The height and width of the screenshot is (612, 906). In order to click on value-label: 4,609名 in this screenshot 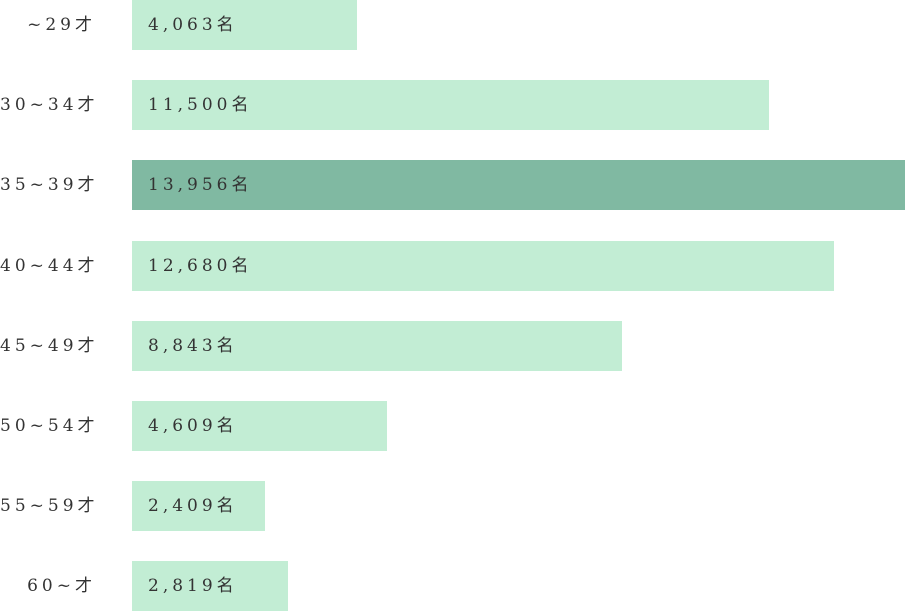, I will do `click(193, 426)`.